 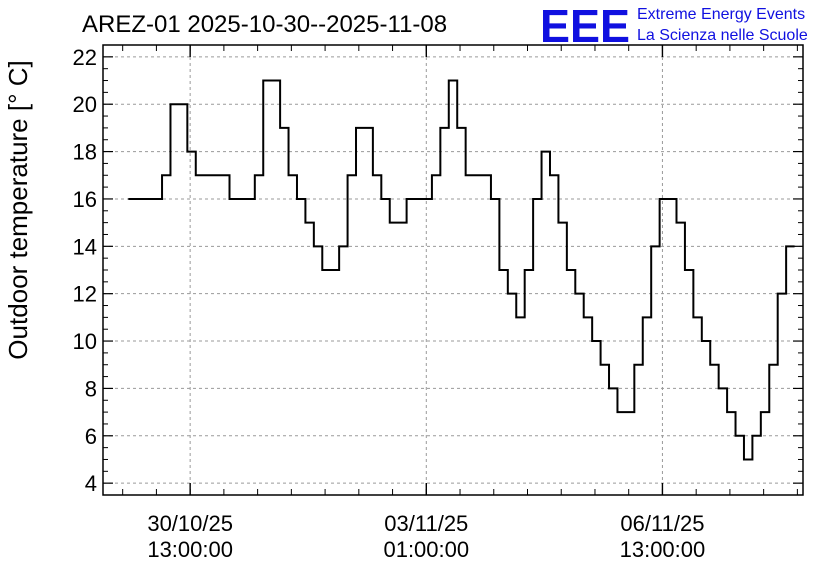 I want to click on y-axis-label: Outdoor temperature [° C], so click(x=18, y=209).